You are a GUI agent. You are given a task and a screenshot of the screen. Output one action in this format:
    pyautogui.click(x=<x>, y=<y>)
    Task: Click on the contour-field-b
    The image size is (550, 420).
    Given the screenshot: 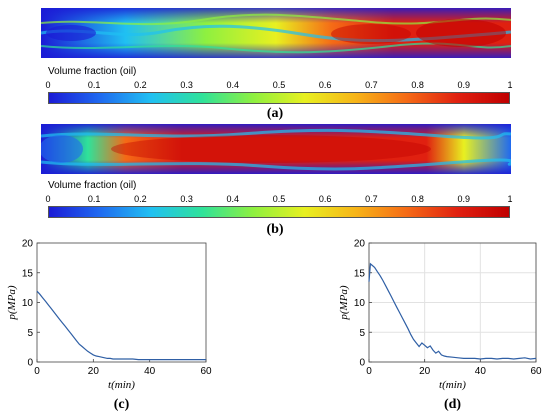 What is the action you would take?
    pyautogui.click(x=276, y=149)
    